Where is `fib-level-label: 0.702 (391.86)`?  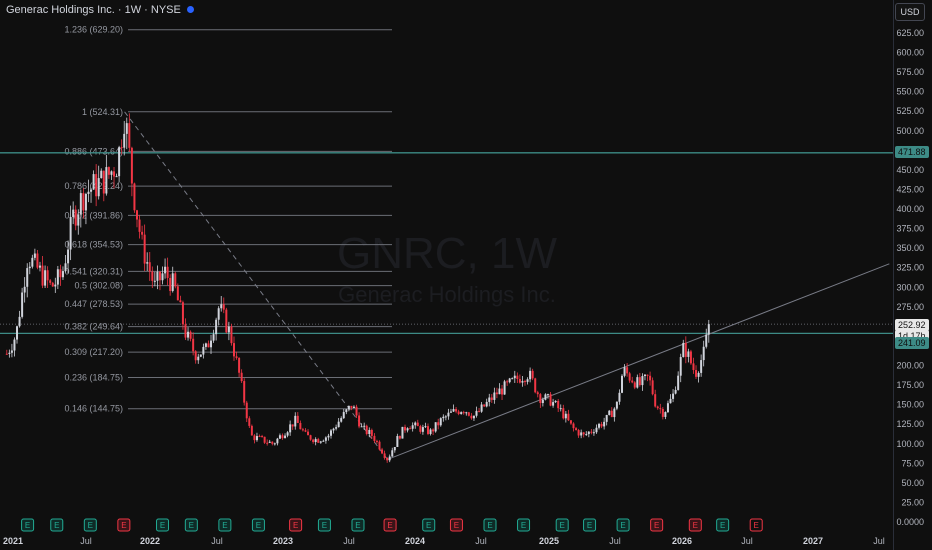 fib-level-label: 0.702 (391.86) is located at coordinates (93, 215).